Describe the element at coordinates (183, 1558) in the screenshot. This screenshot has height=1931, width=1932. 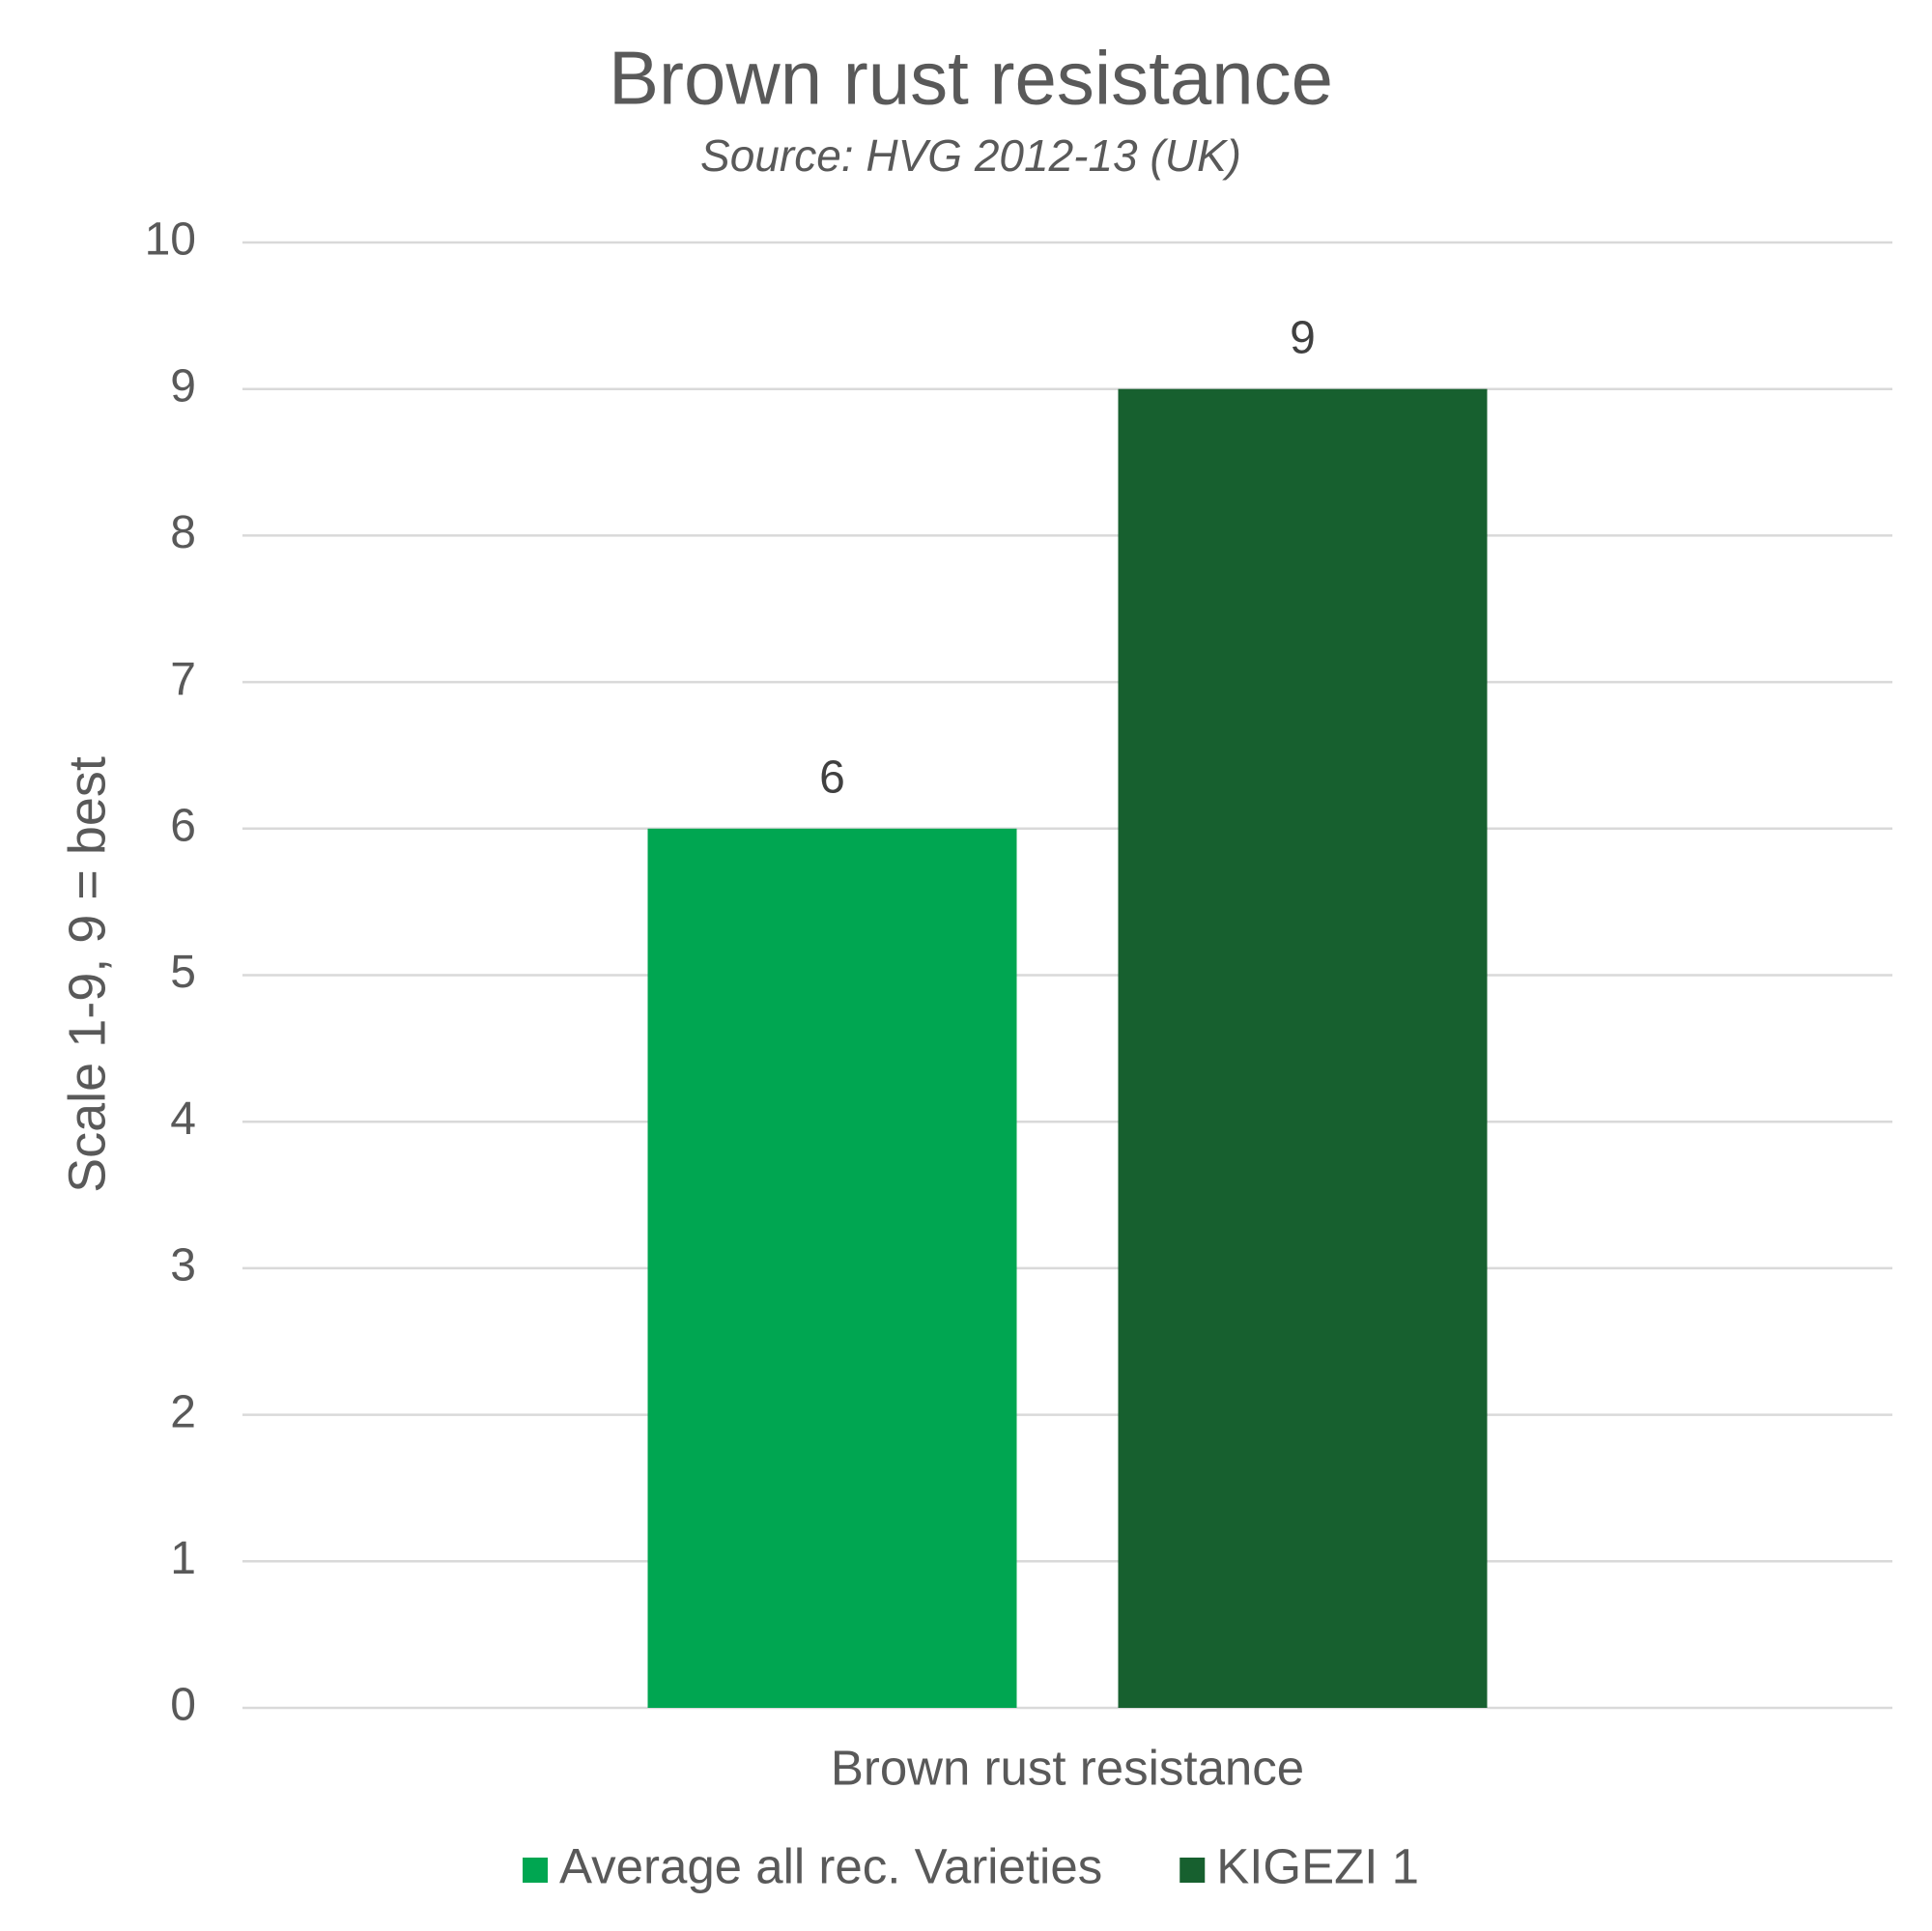
I see `y-tick-label: 1` at that location.